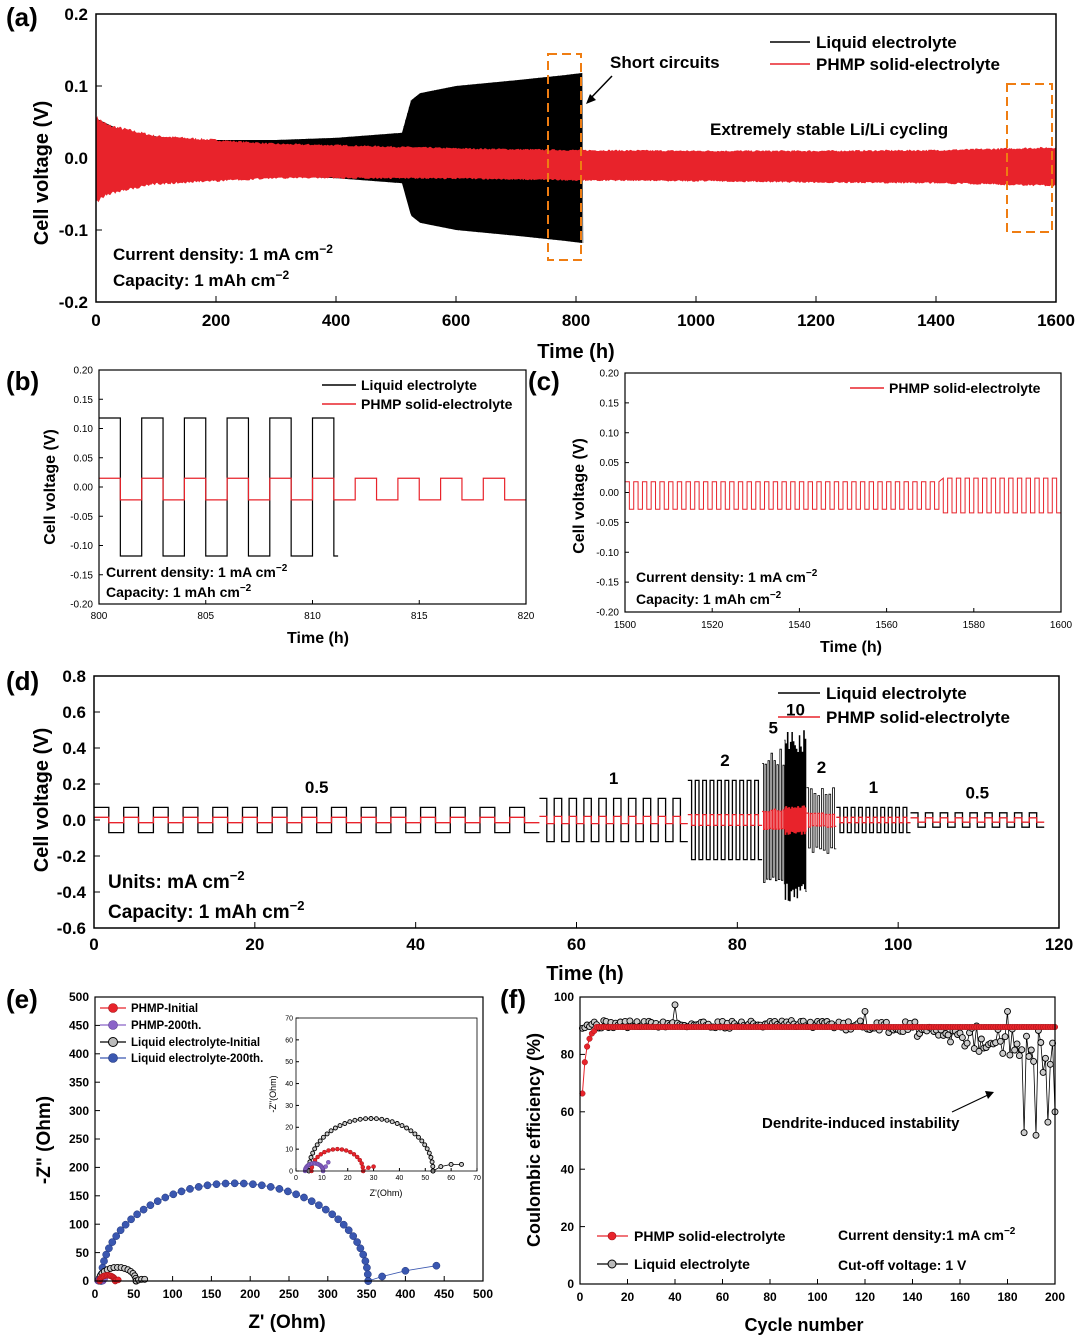 The height and width of the screenshot is (1338, 1080). What do you see at coordinates (1055, 1297) in the screenshot?
I see `panel-f-xtick-label-10: 200` at bounding box center [1055, 1297].